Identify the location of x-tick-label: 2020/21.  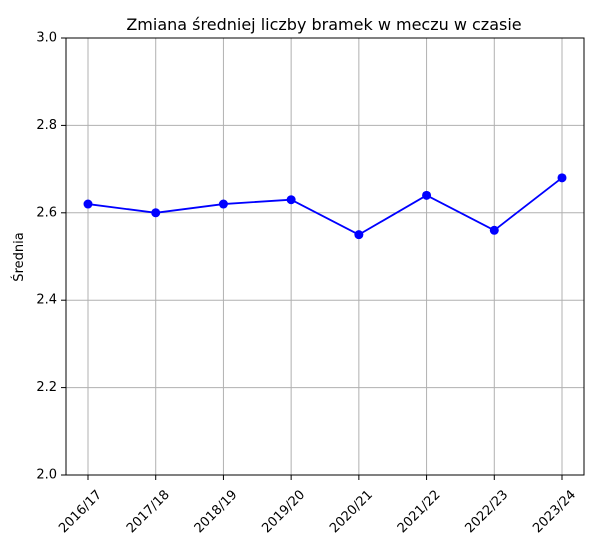
(351, 511).